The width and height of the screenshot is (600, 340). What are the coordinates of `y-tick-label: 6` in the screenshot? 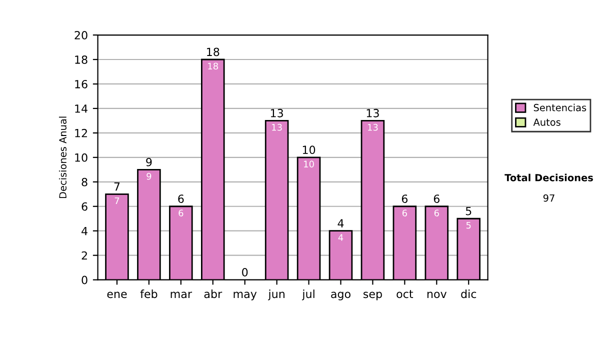 It's located at (85, 206).